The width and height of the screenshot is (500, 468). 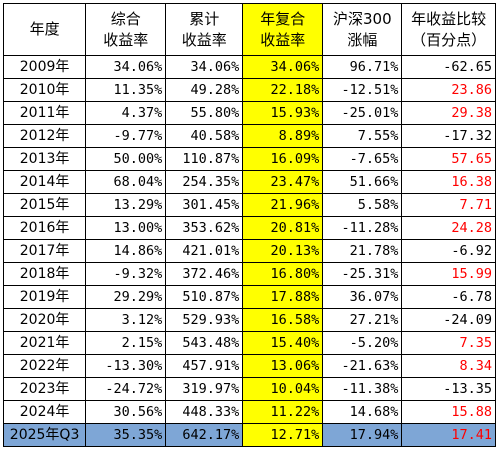 What do you see at coordinates (283, 113) in the screenshot?
I see `cell-annualized-return: 15.93%` at bounding box center [283, 113].